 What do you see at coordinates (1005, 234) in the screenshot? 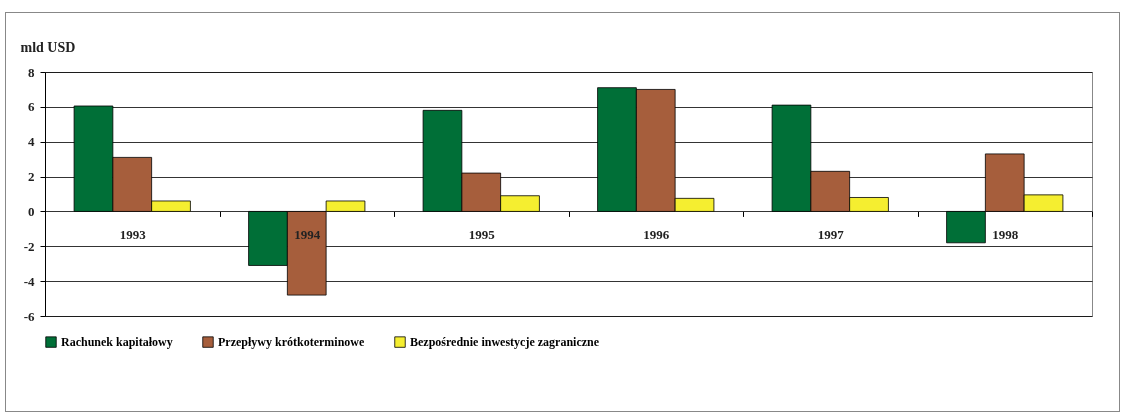
I see `x-tick-label: 1998` at bounding box center [1005, 234].